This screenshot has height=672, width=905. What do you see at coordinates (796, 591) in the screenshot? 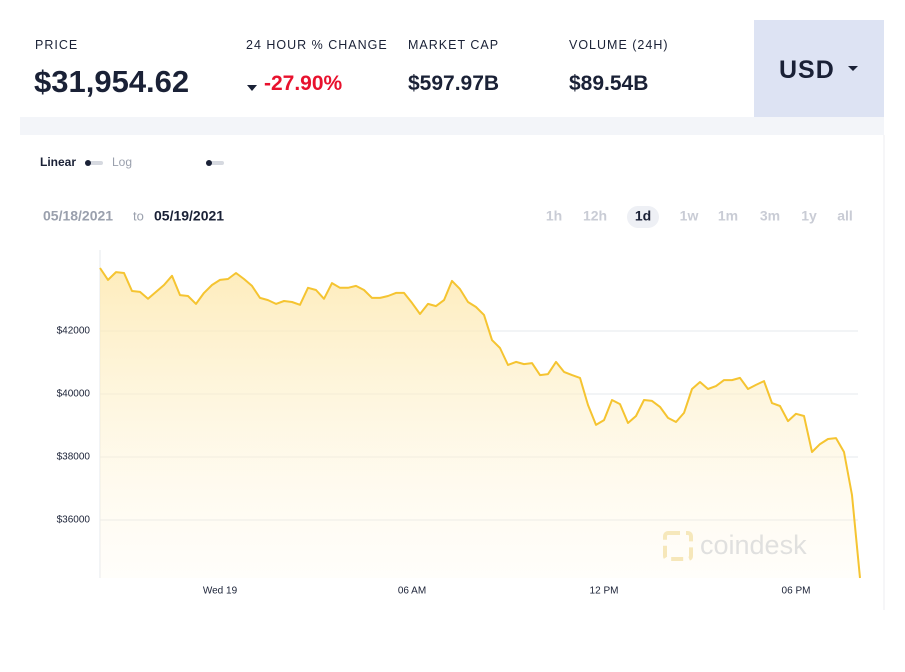
I see `x-tick-label: 06 PM` at bounding box center [796, 591].